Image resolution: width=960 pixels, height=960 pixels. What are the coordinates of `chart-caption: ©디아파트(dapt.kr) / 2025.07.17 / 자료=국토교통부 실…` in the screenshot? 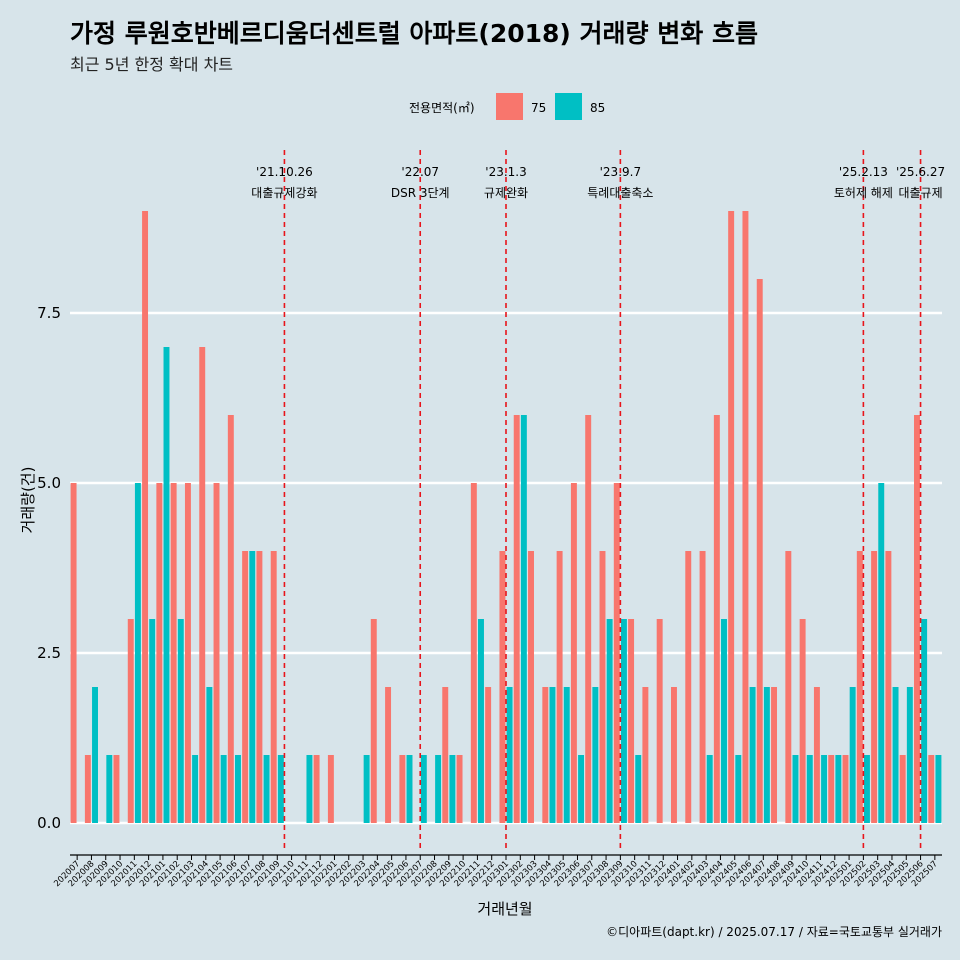 It's located at (774, 932).